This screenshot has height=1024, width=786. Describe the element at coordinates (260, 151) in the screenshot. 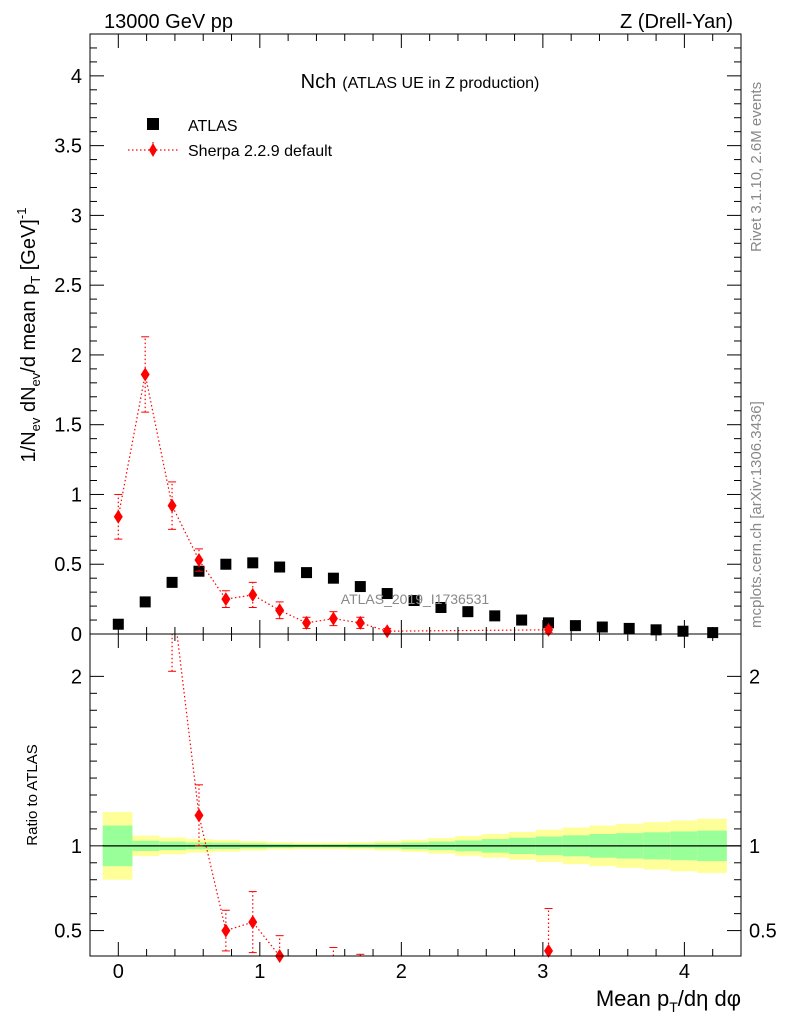

I see `legend-sherpa-label: Sherpa 2.2.9 default` at that location.